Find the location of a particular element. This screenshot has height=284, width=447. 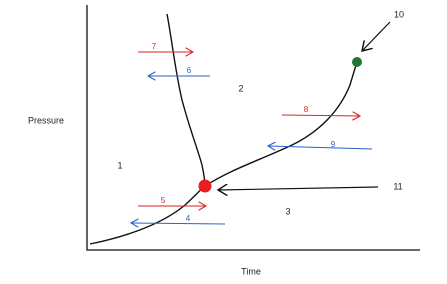

region-label: 3 is located at coordinates (287, 211).